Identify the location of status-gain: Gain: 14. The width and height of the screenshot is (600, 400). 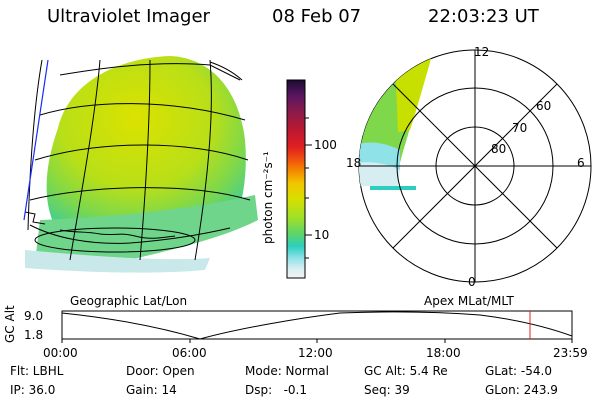
(151, 390).